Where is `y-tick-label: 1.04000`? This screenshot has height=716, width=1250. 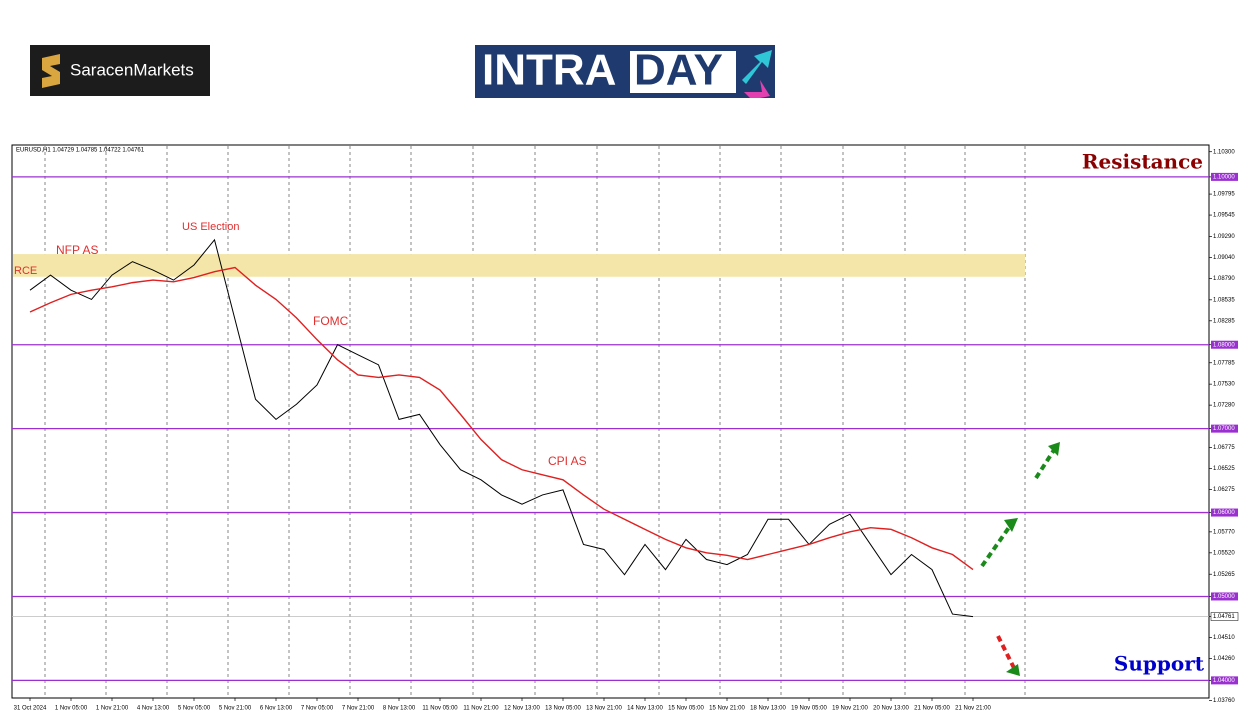
y-tick-label: 1.04000 is located at coordinates (1224, 681).